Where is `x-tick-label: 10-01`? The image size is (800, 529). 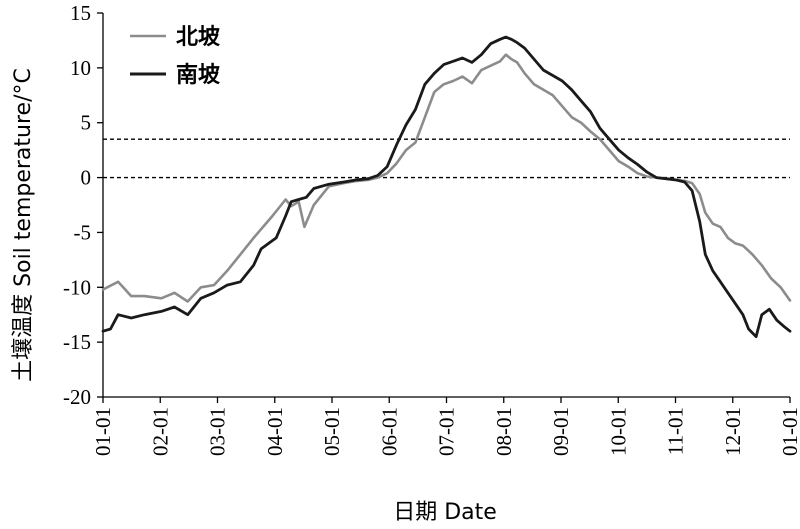
x-tick-label: 10-01 is located at coordinates (618, 431).